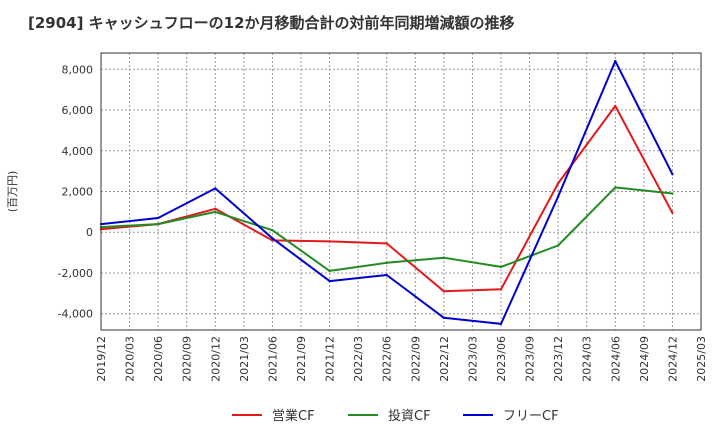 Image resolution: width=720 pixels, height=440 pixels. What do you see at coordinates (293, 416) in the screenshot?
I see `legend-label: 営業CF` at bounding box center [293, 416].